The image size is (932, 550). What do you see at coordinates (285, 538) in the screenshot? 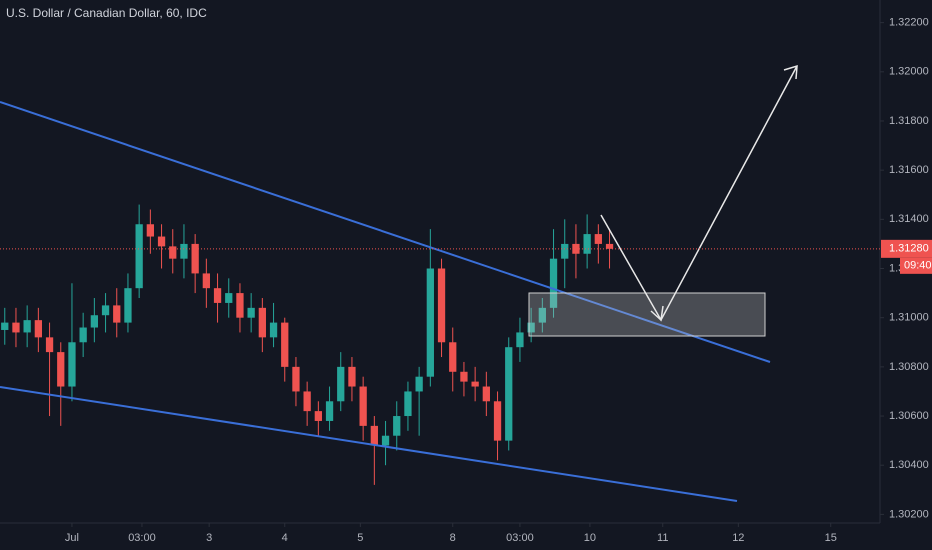
I see `x-tick-label: 4` at bounding box center [285, 538].